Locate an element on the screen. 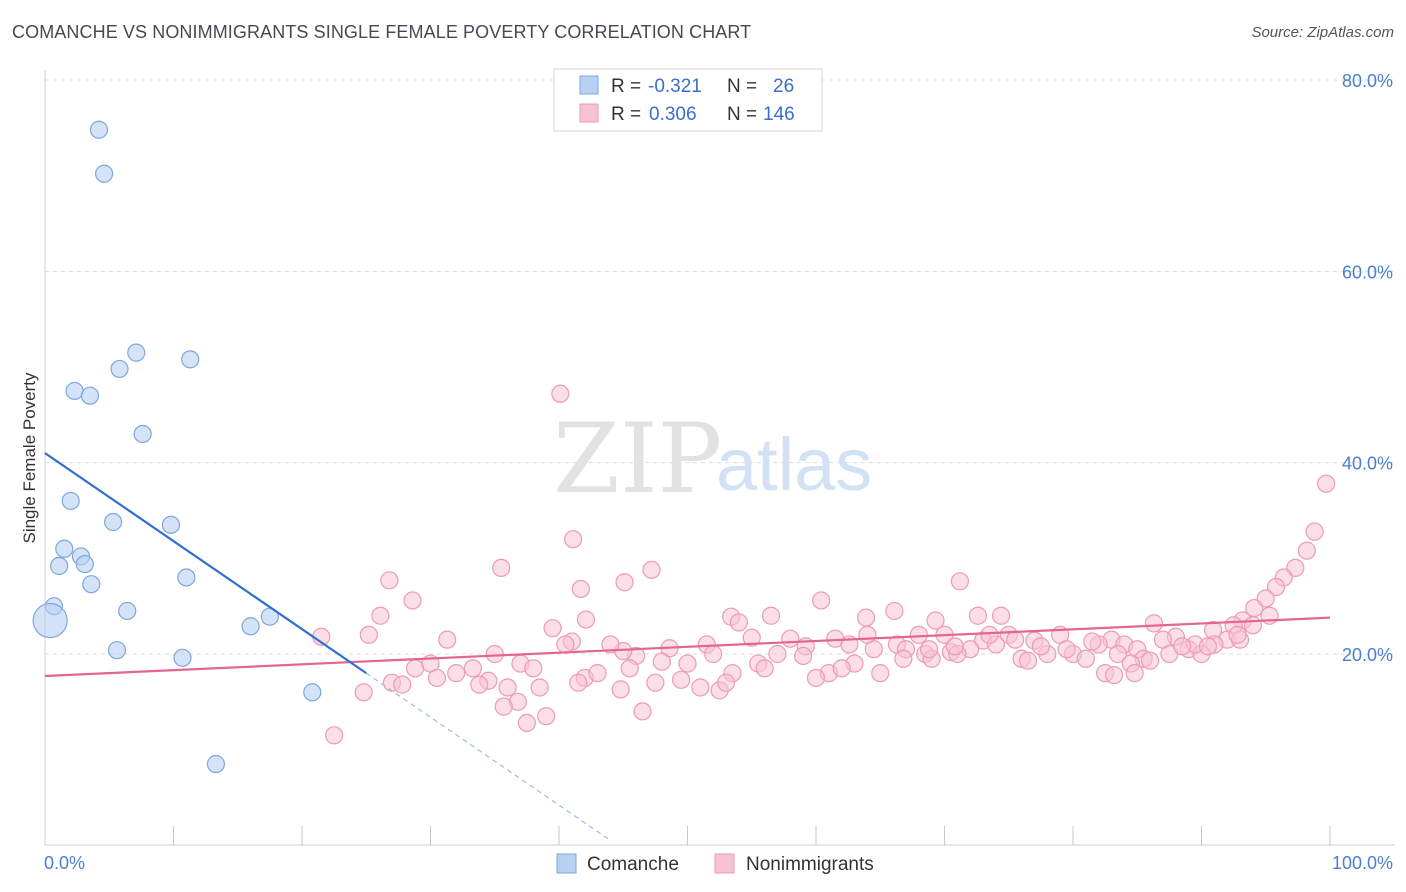 This screenshot has width=1406, height=892. trend-line-comanche-extension is located at coordinates (488, 756).